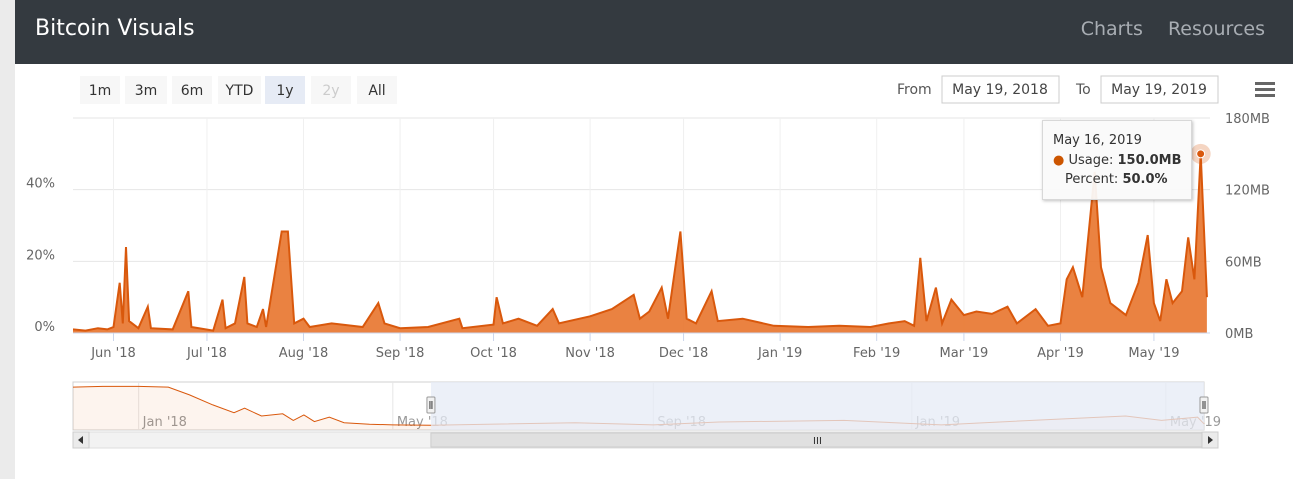  I want to click on brand-title: Bitcoin Visuals, so click(115, 28).